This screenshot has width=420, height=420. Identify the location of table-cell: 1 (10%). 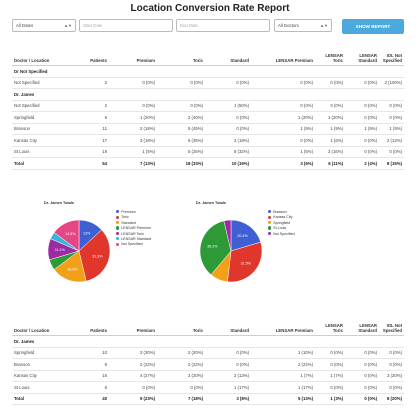
(283, 353).